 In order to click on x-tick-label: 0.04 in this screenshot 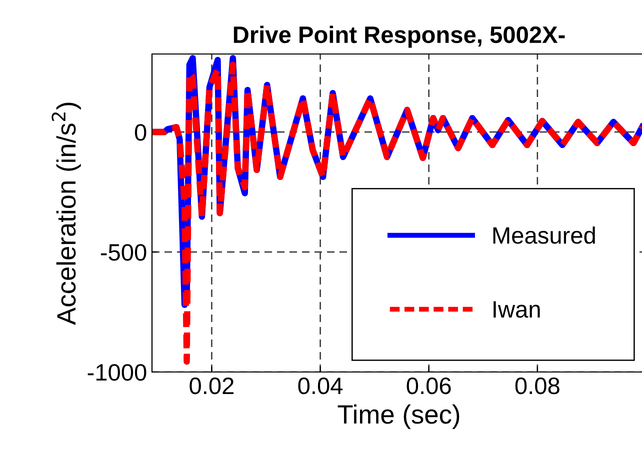, I will do `click(320, 385)`.